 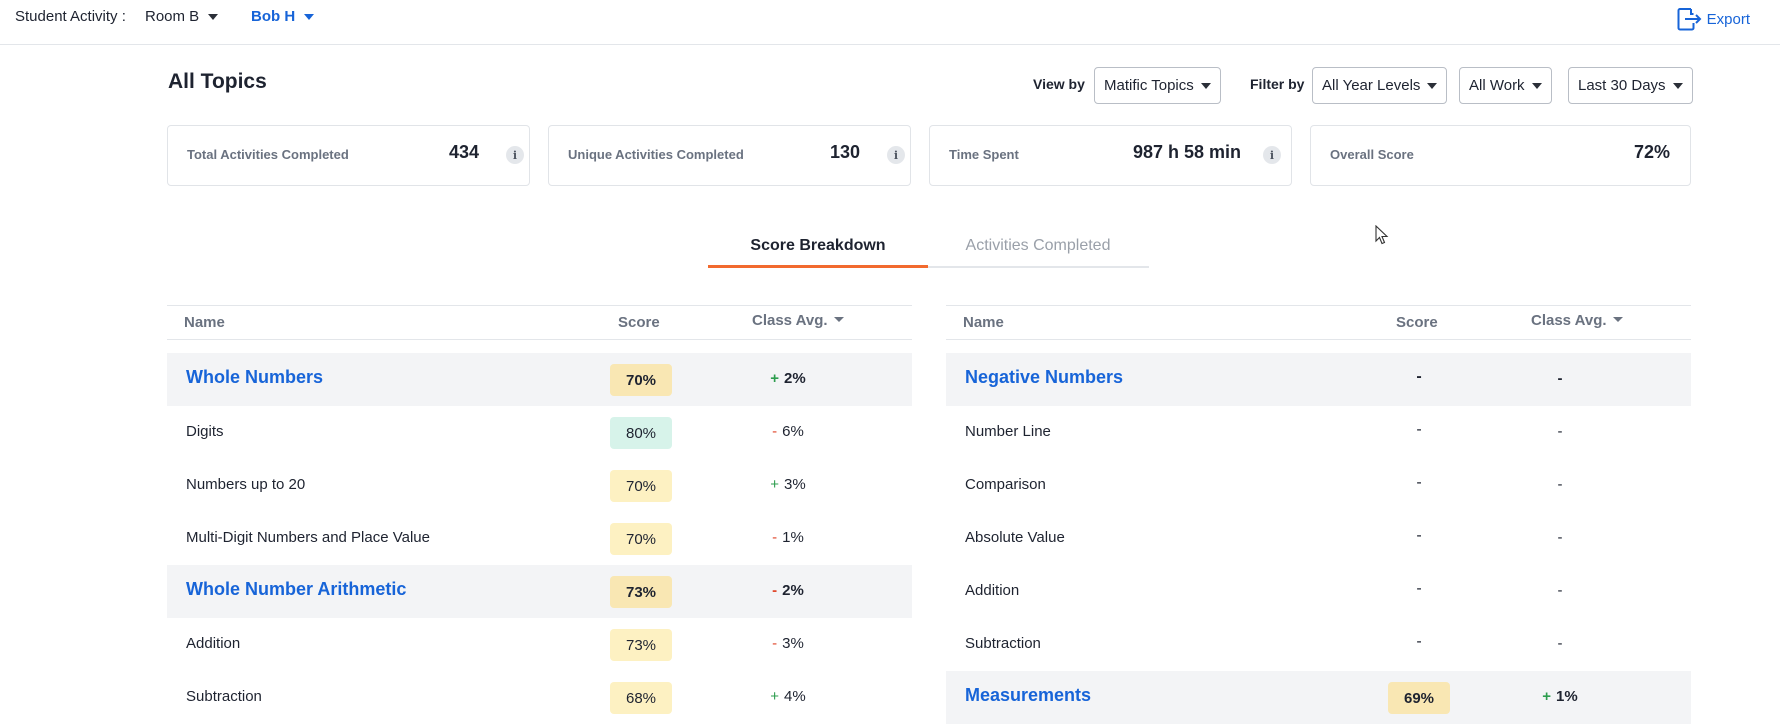 I want to click on class-avg-diff: +4%, so click(x=788, y=696).